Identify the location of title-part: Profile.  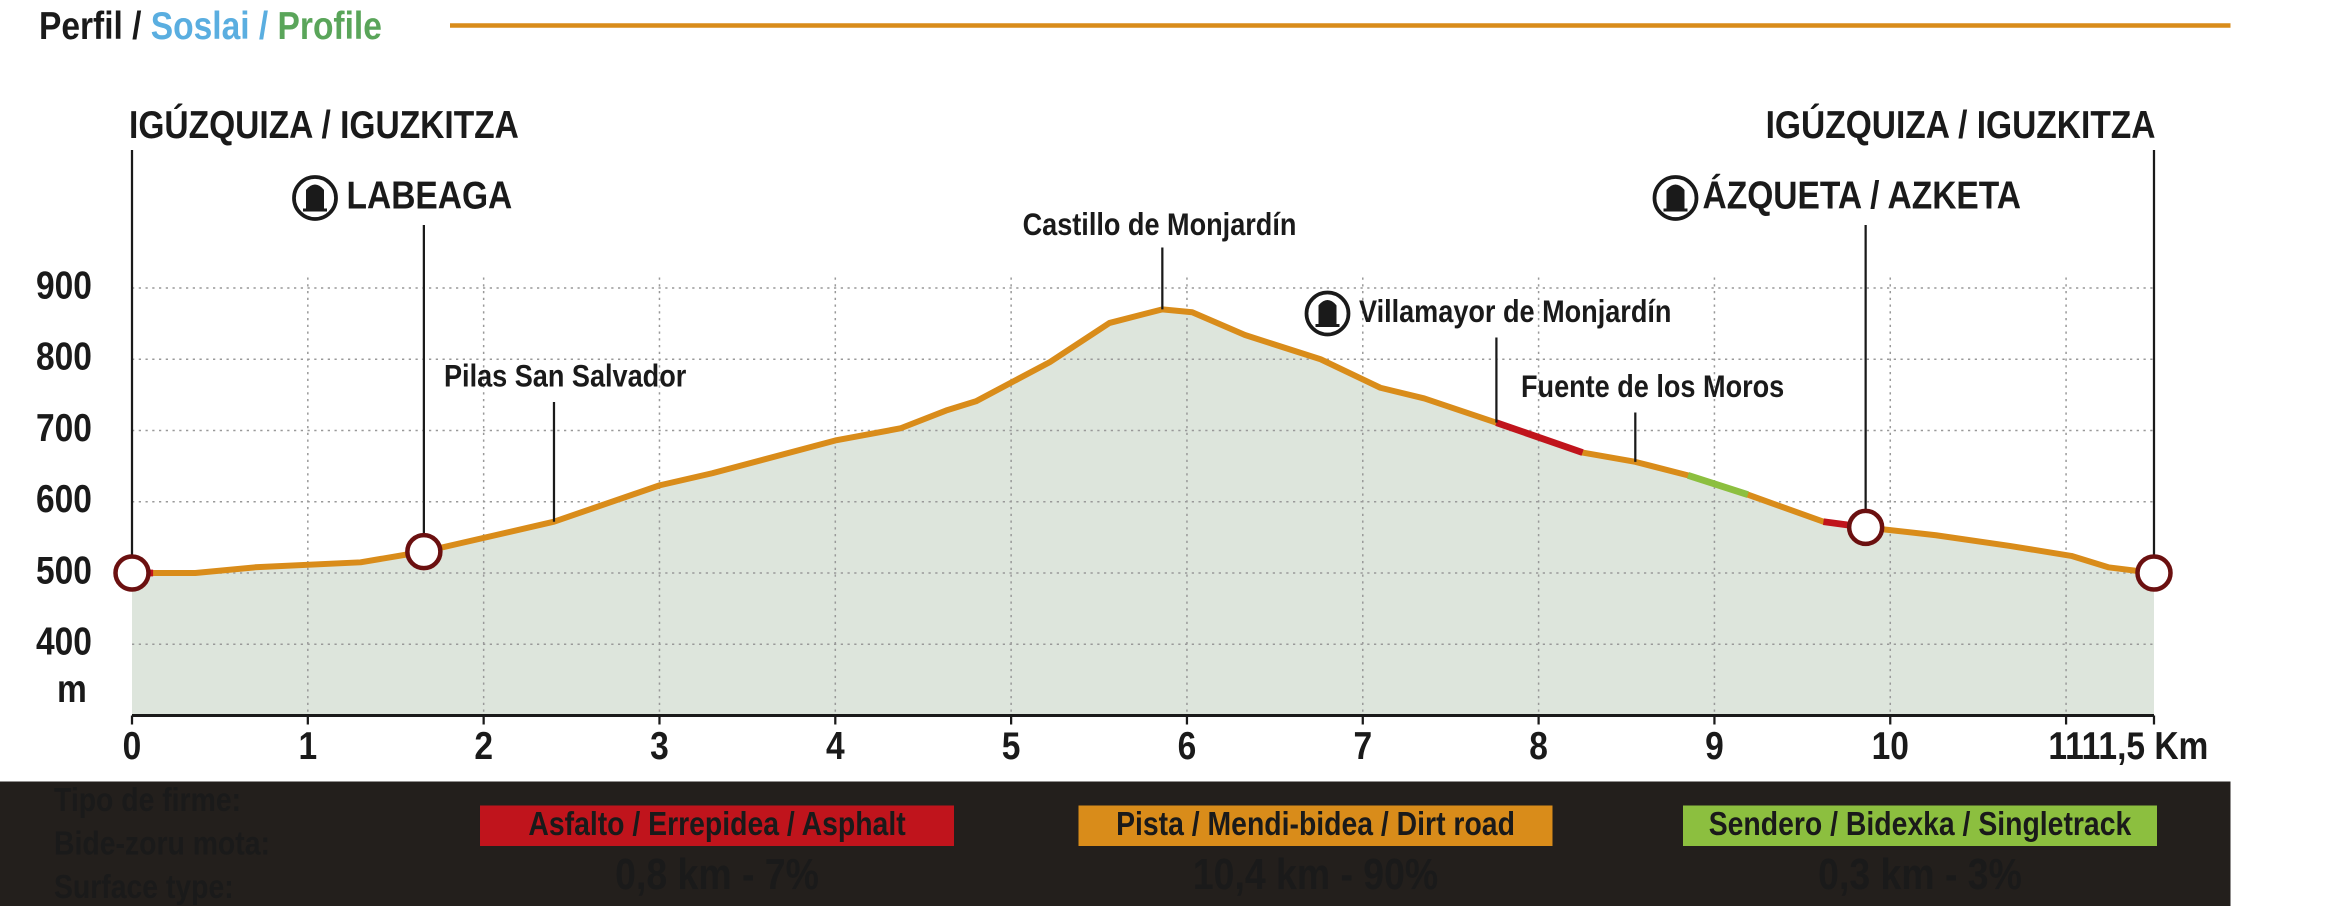
(330, 25).